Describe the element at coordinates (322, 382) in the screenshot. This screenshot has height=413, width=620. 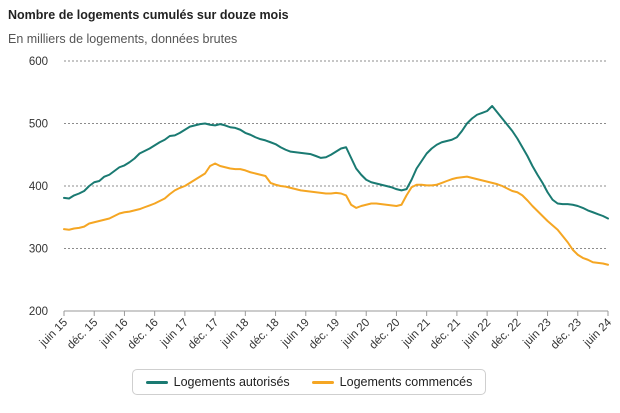
I see `legend-swatch-commences` at that location.